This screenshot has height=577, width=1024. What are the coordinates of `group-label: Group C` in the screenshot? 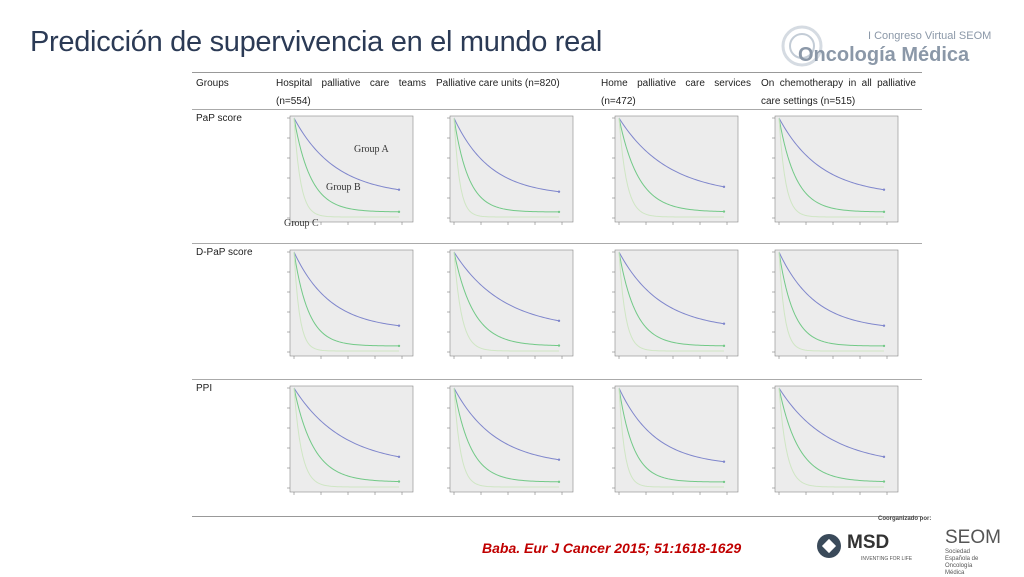 It's located at (301, 223).